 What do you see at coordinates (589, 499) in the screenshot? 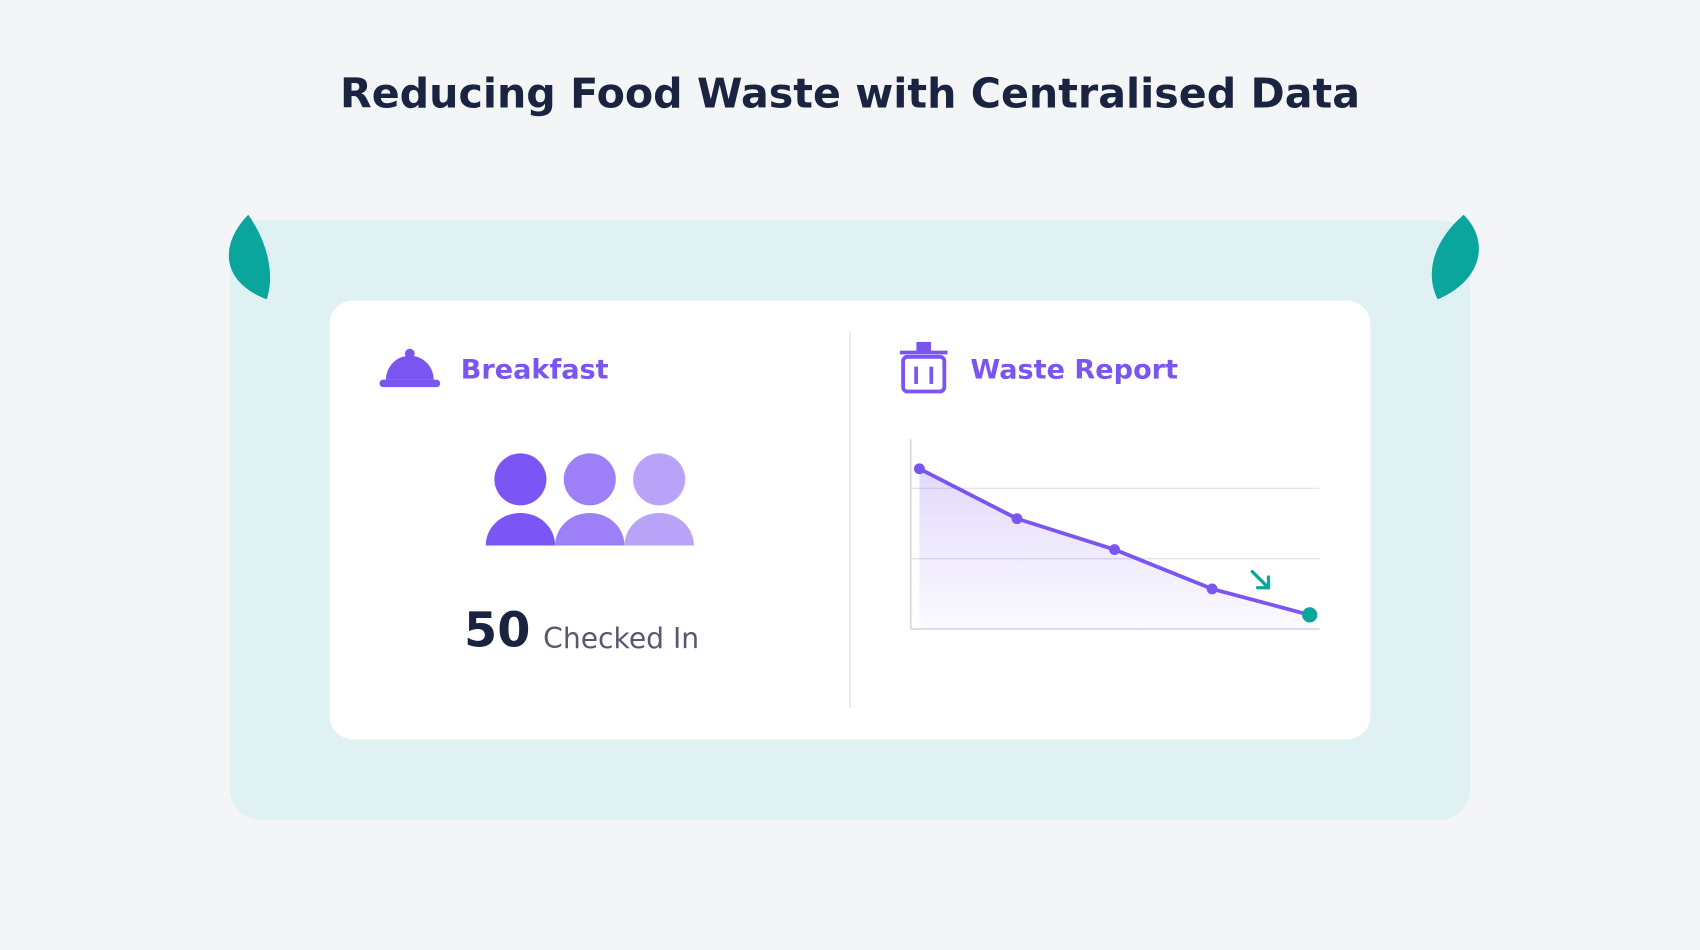
I see `people-icon` at bounding box center [589, 499].